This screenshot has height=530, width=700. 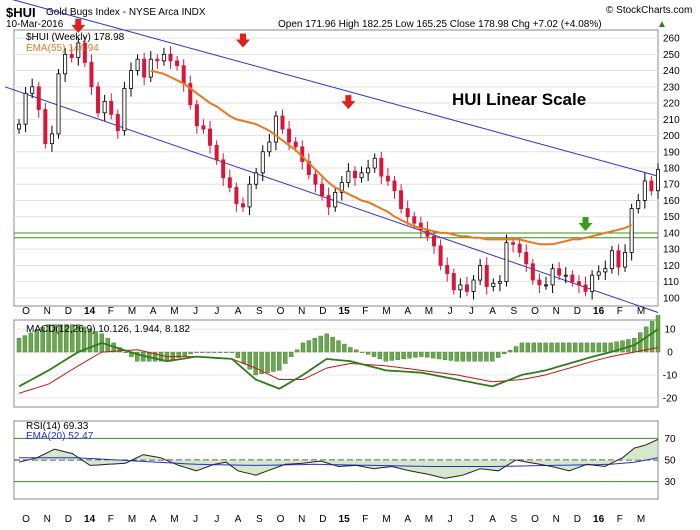 I want to click on macd-line, so click(x=338, y=359).